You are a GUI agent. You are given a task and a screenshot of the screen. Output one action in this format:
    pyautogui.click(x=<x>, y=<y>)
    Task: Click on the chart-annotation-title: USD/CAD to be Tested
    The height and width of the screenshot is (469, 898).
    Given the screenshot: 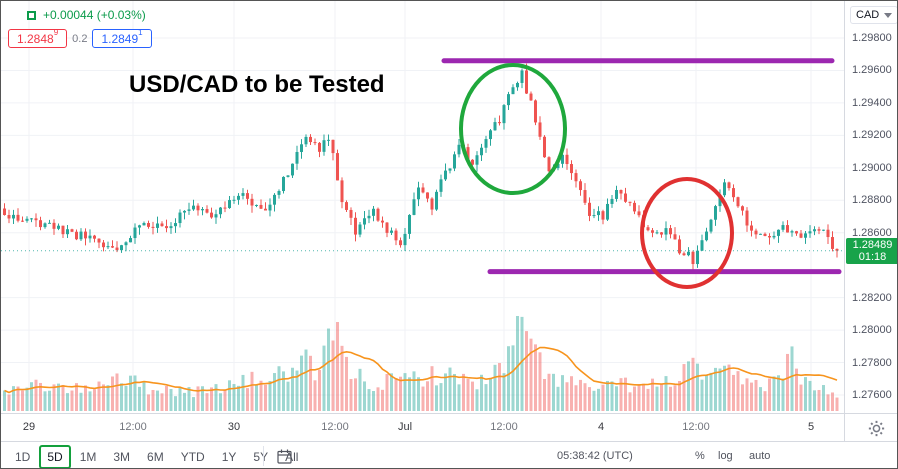 What is the action you would take?
    pyautogui.click(x=257, y=84)
    